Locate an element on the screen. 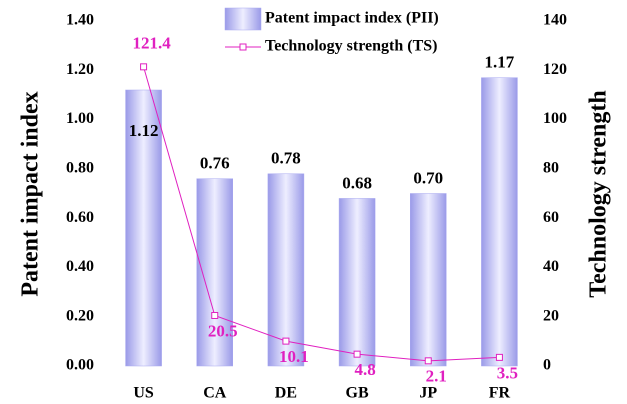  y2-tick-label: 20 is located at coordinates (551, 315).